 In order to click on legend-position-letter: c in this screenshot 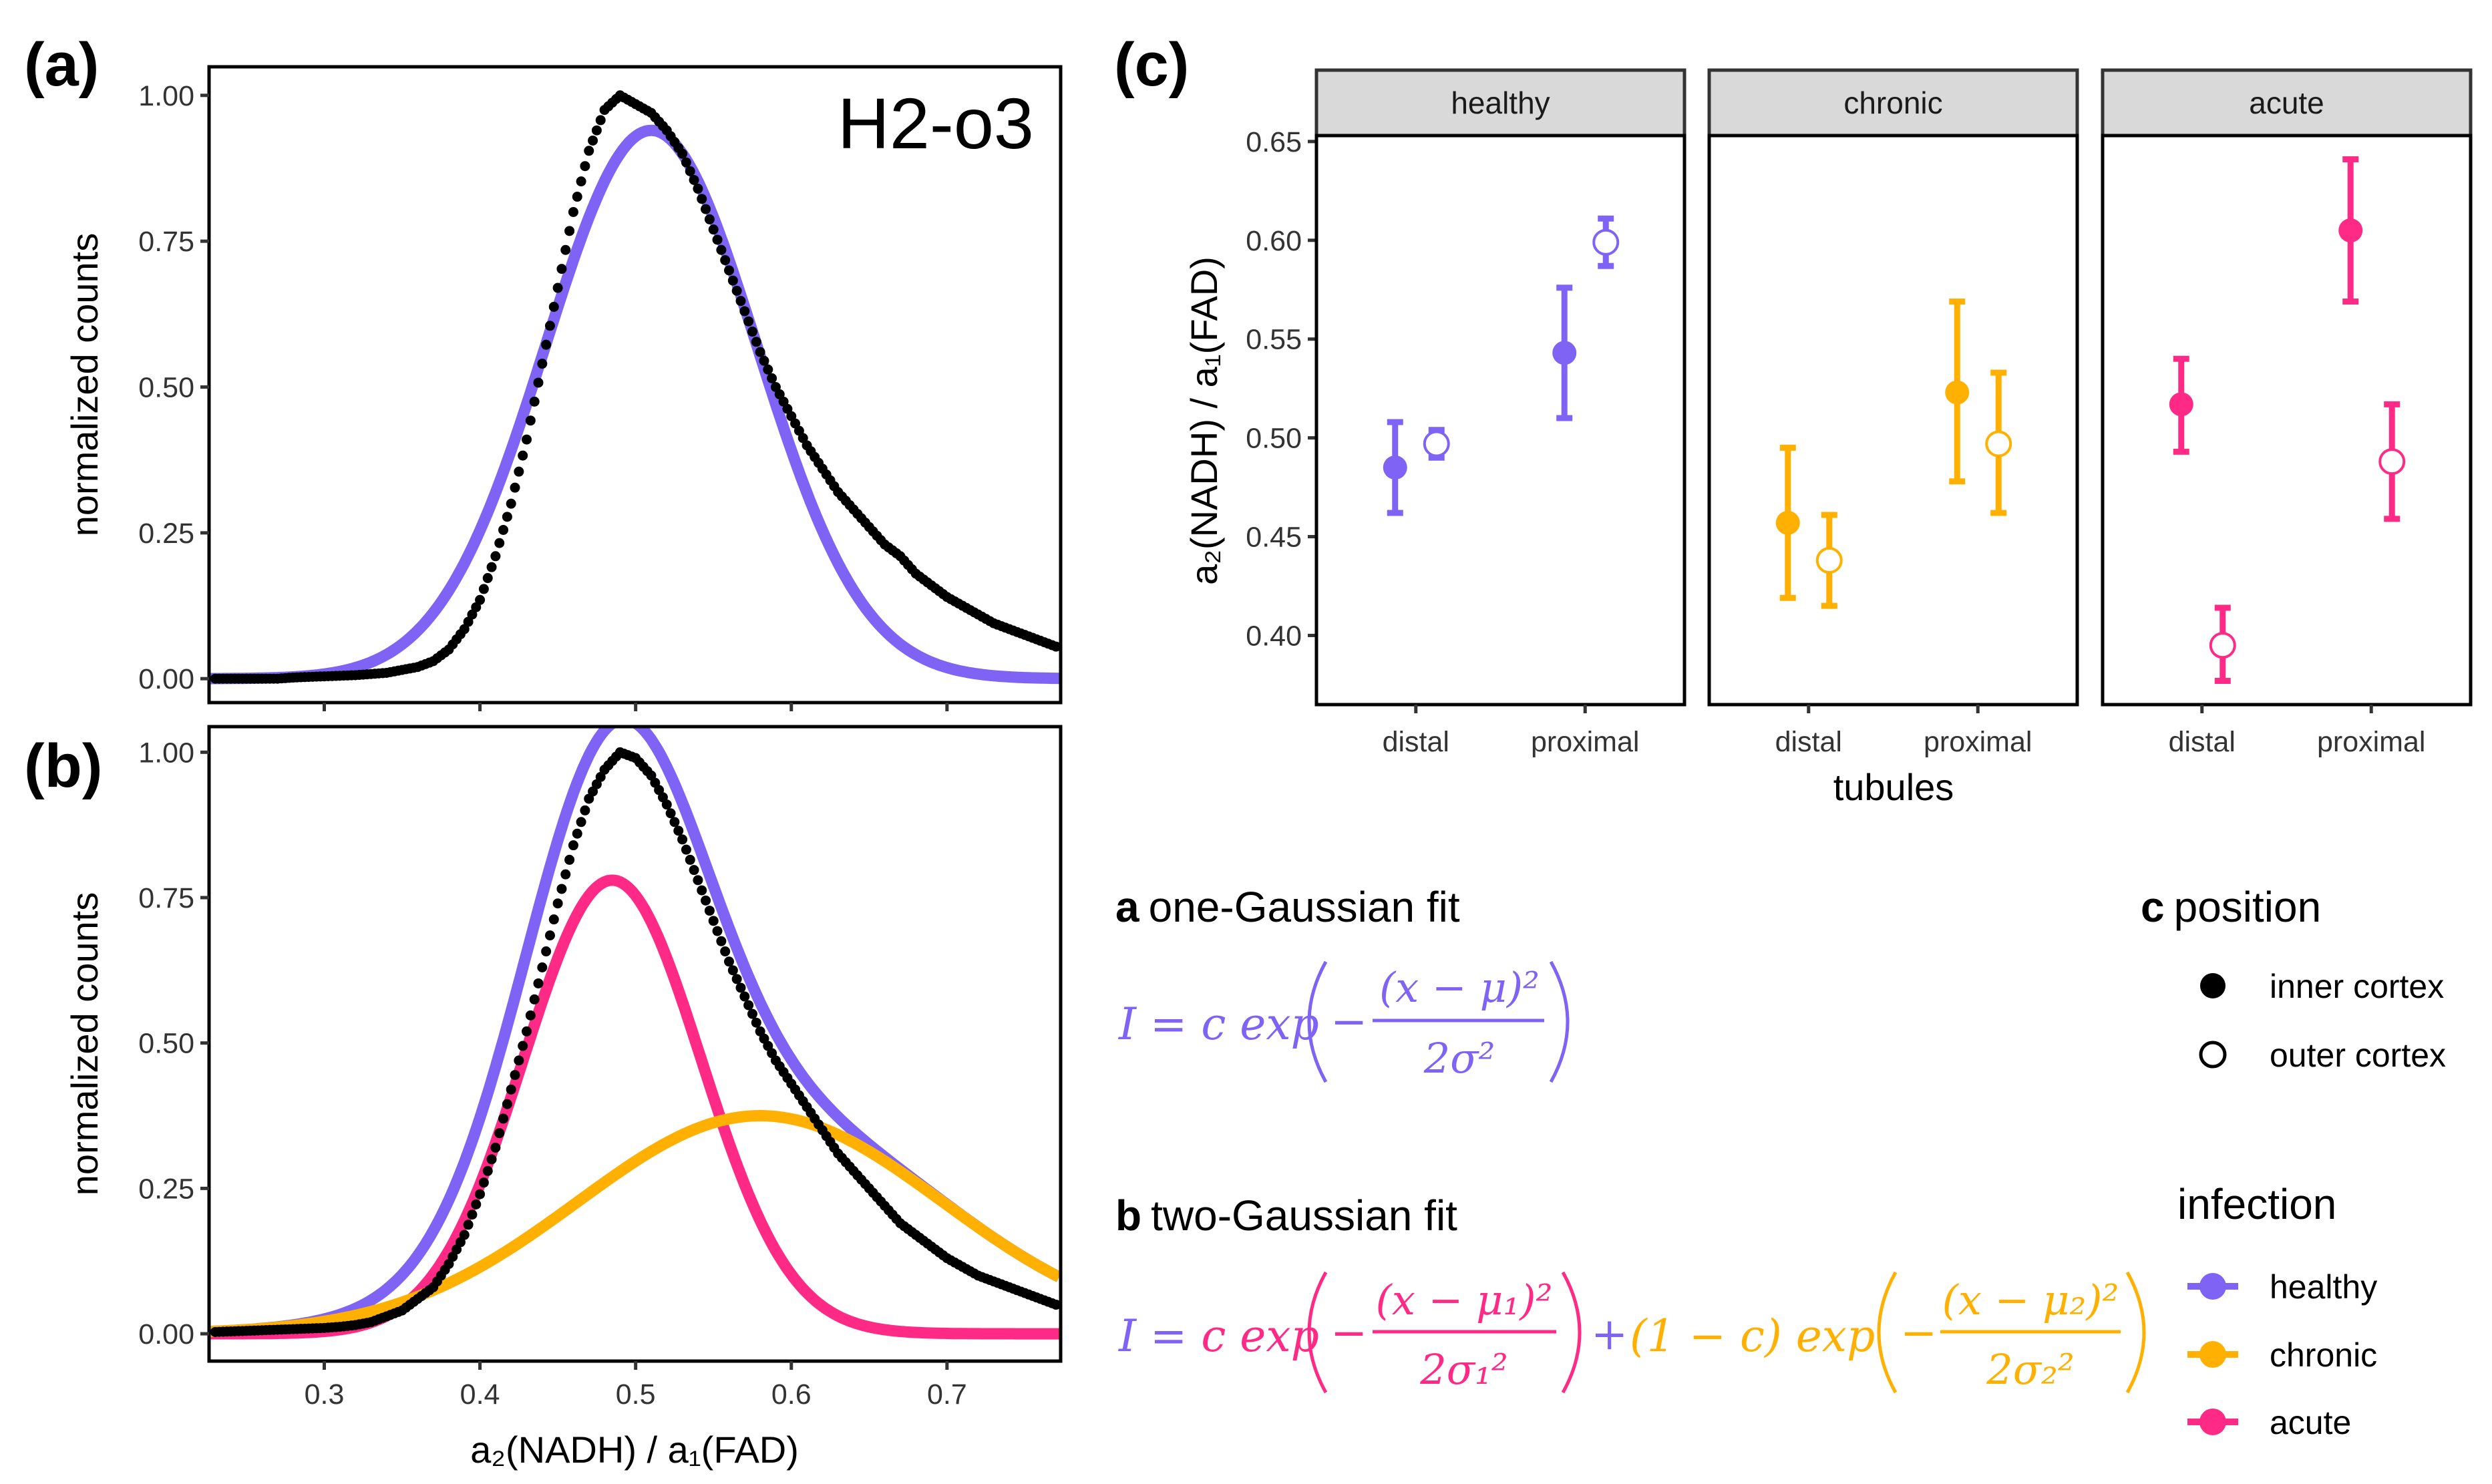, I will do `click(2153, 907)`.